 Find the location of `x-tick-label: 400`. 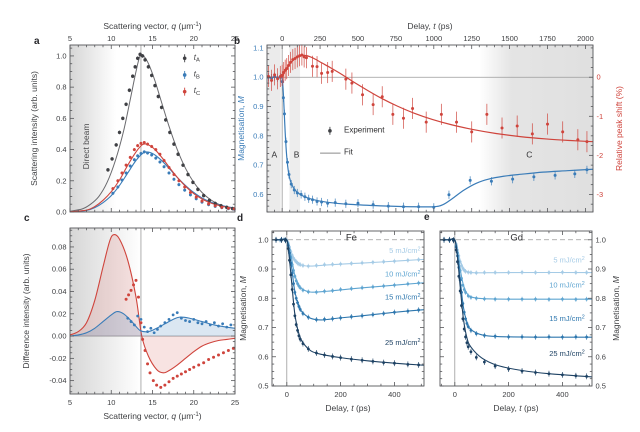

x-tick-label: 400 is located at coordinates (562, 394).